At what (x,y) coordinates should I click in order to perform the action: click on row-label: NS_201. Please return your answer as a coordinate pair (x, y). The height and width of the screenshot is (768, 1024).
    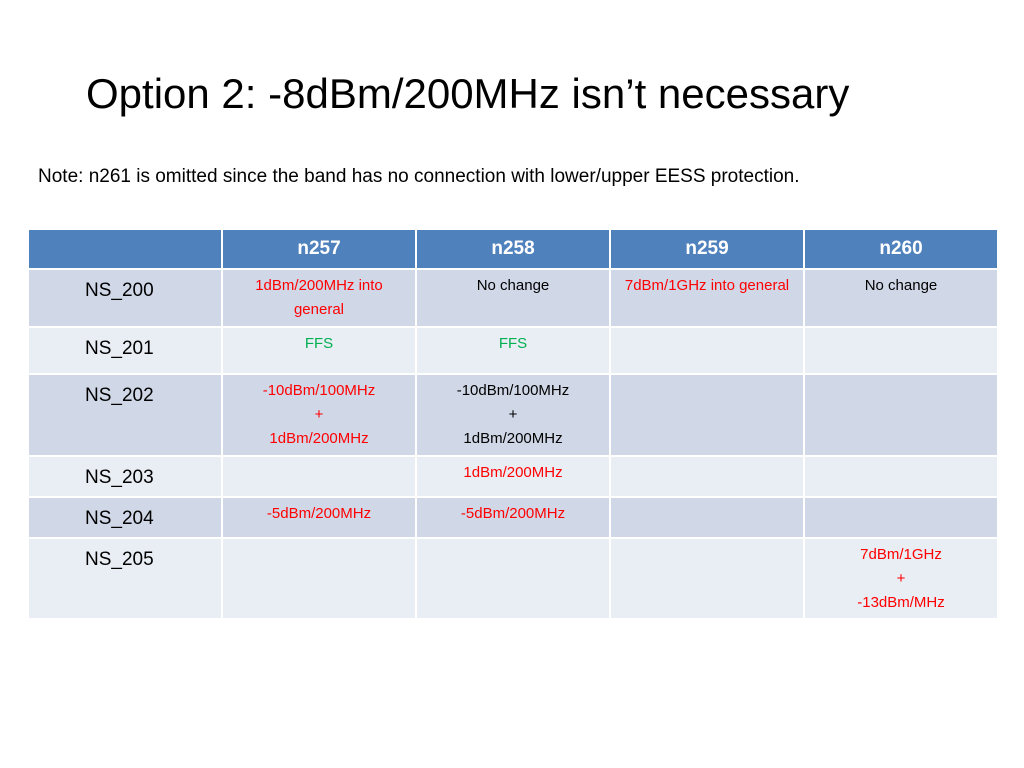
    Looking at the image, I should click on (125, 350).